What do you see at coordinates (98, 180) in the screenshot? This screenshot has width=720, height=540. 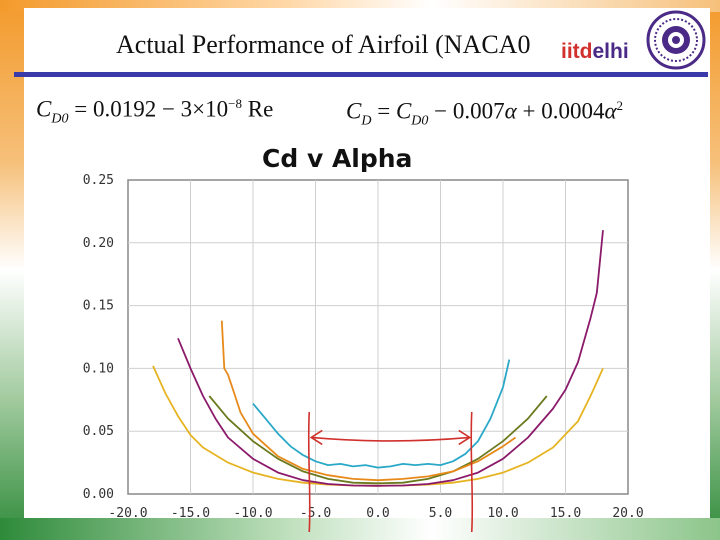 I see `y-tick-label: 0.25` at bounding box center [98, 180].